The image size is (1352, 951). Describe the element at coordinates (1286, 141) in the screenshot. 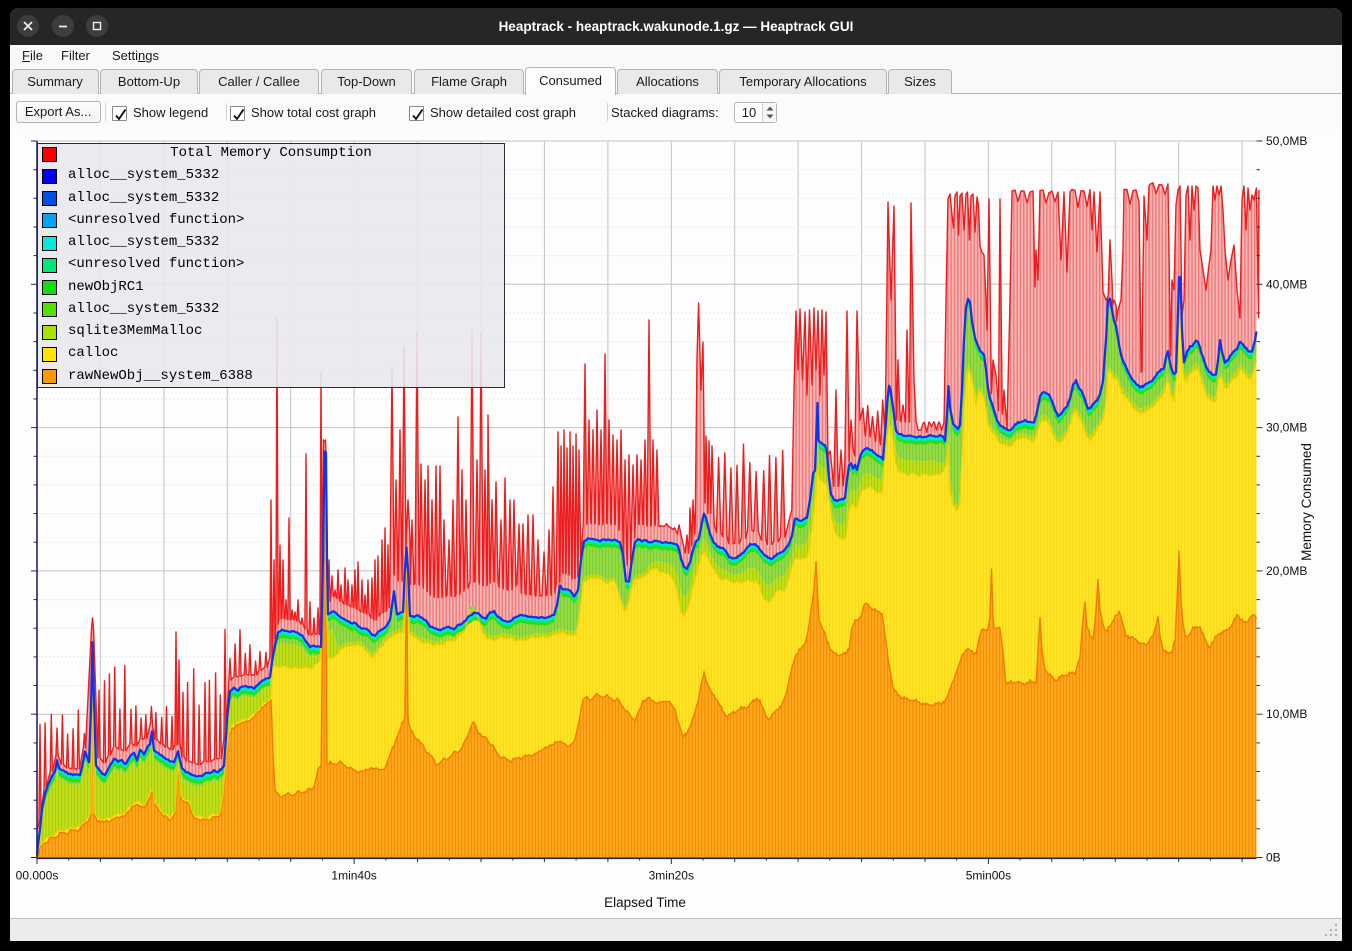

I see `svg-text: 50,0MB` at that location.